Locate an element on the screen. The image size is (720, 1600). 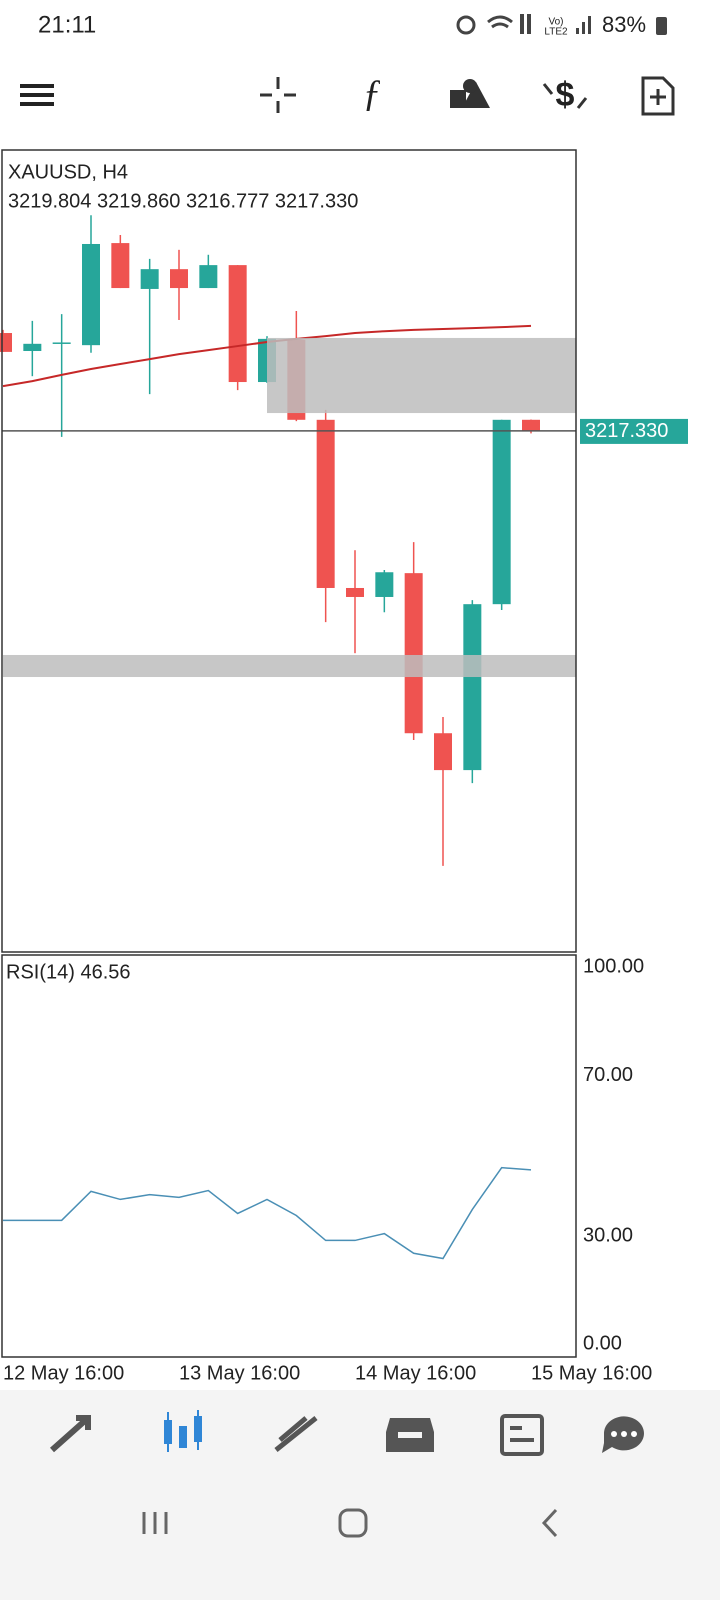
trade-tab is located at coordinates (296, 1434).